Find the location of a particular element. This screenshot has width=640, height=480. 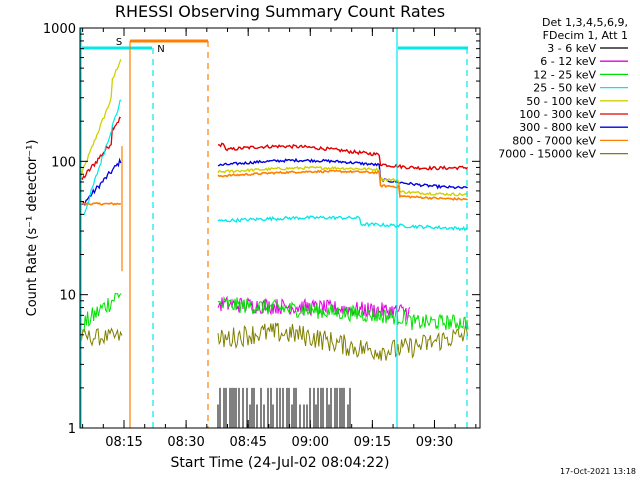

marker-label-s: S is located at coordinates (119, 42).